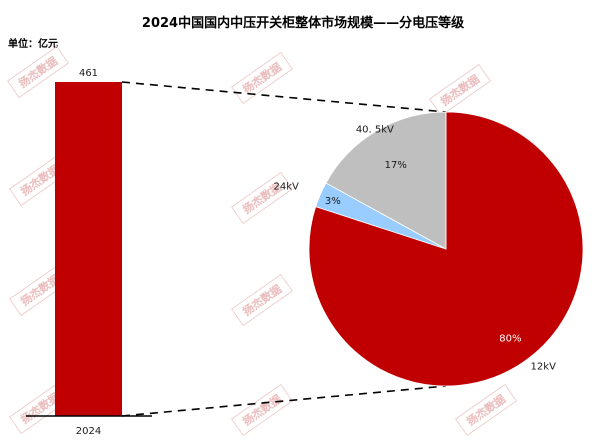  I want to click on pie-category-label: 24kV, so click(287, 186).